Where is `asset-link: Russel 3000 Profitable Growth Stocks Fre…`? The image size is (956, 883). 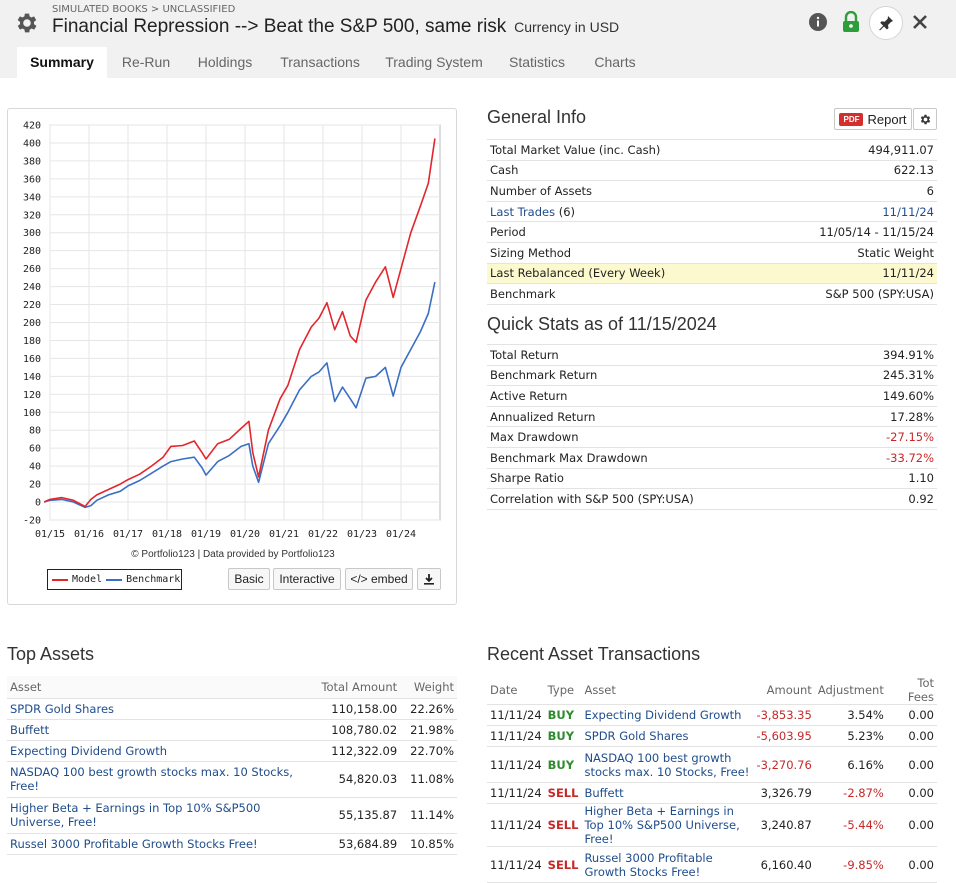
asset-link: Russel 3000 Profitable Growth Stocks Fre… is located at coordinates (134, 843).